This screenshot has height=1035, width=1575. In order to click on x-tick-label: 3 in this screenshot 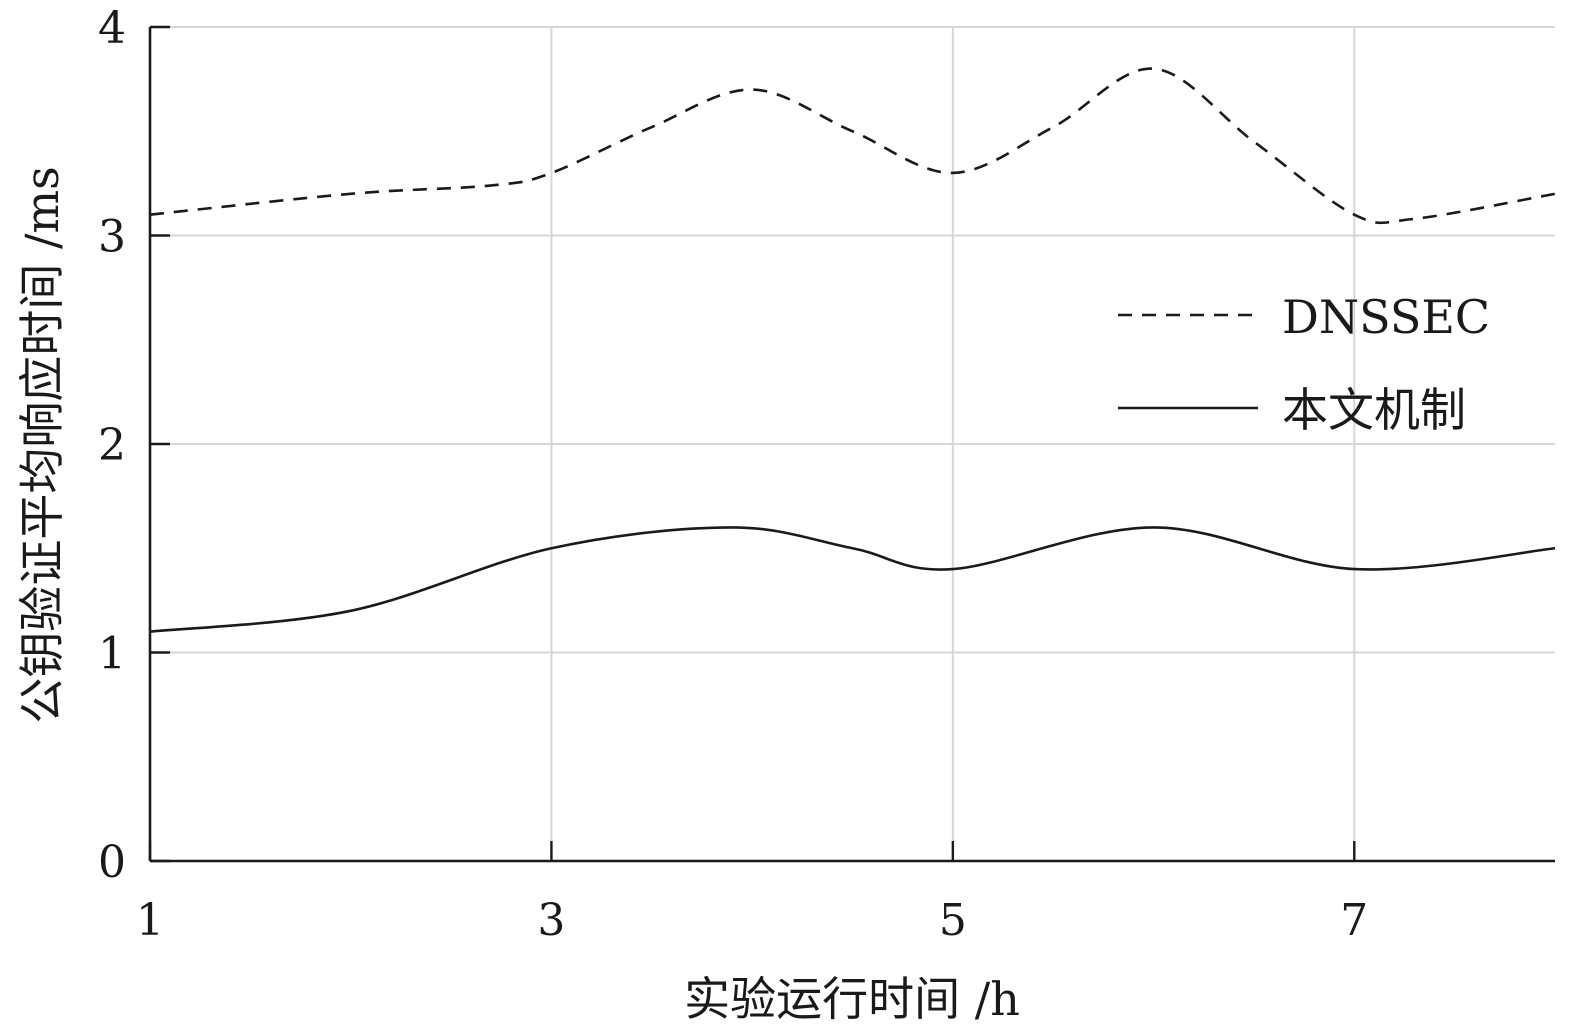, I will do `click(551, 920)`.